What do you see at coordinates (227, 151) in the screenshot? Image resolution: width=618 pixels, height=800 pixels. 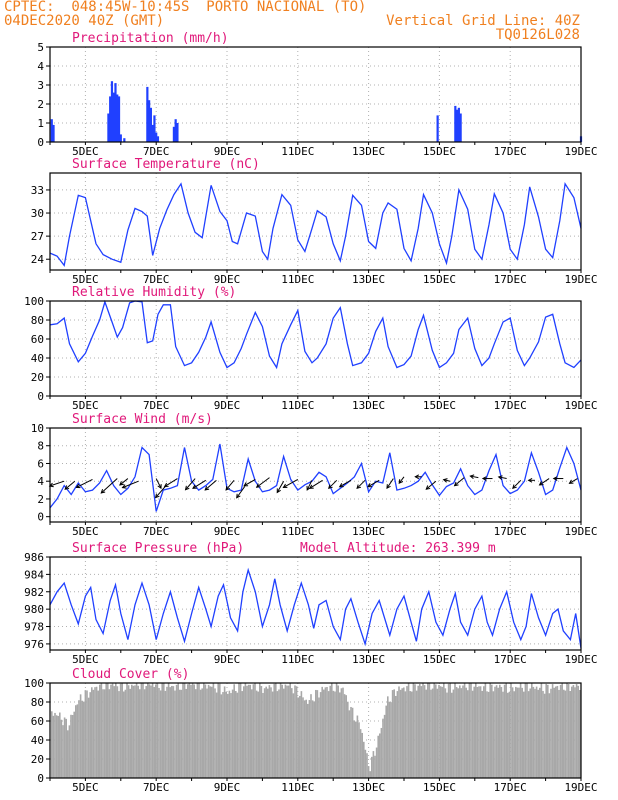 I see `x-tick-label: 9DEC` at bounding box center [227, 151].